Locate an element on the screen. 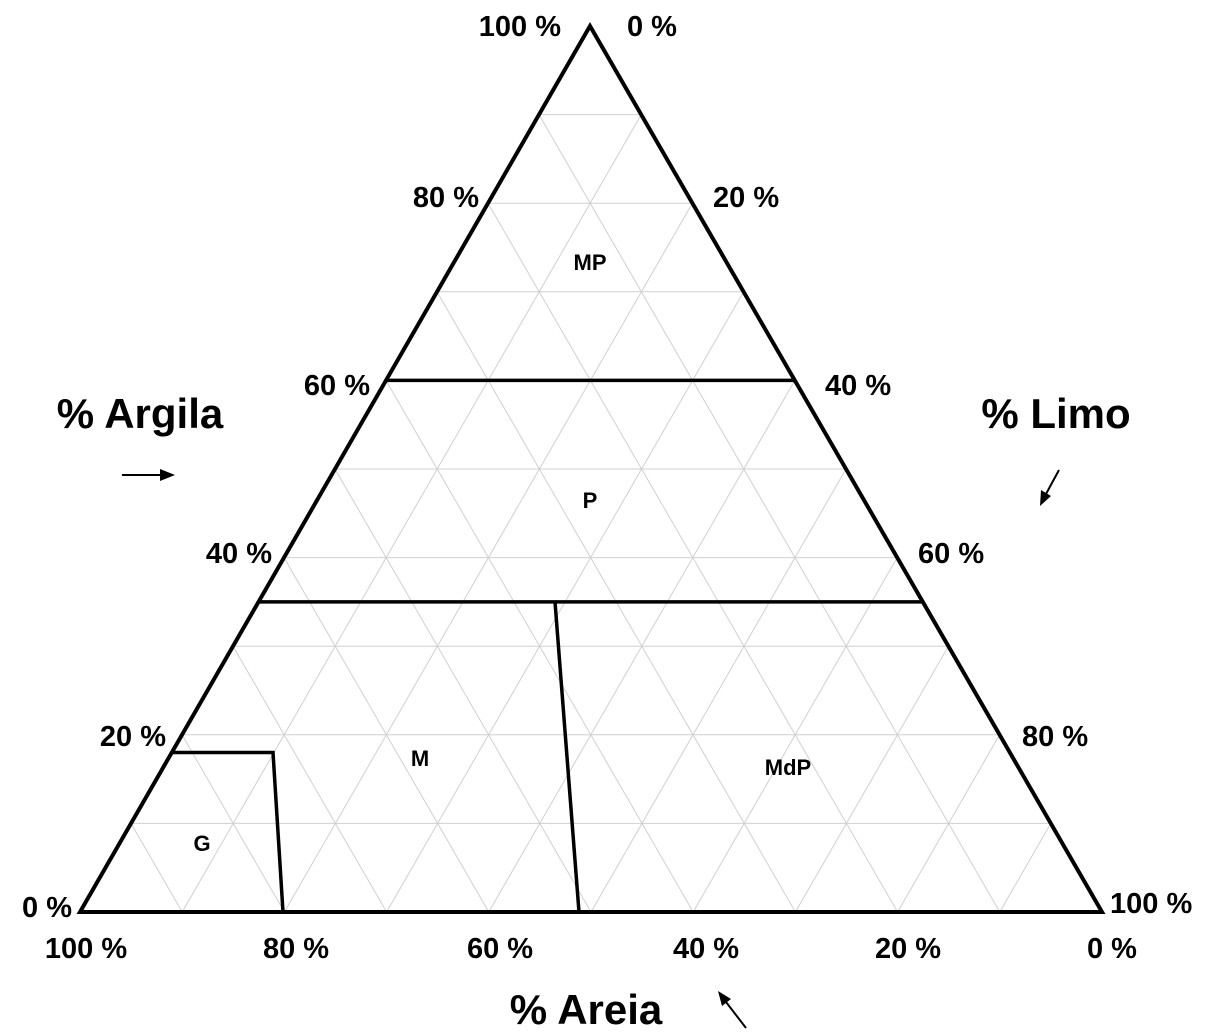 The height and width of the screenshot is (1034, 1224). argila-direction-arrow is located at coordinates (148, 475).